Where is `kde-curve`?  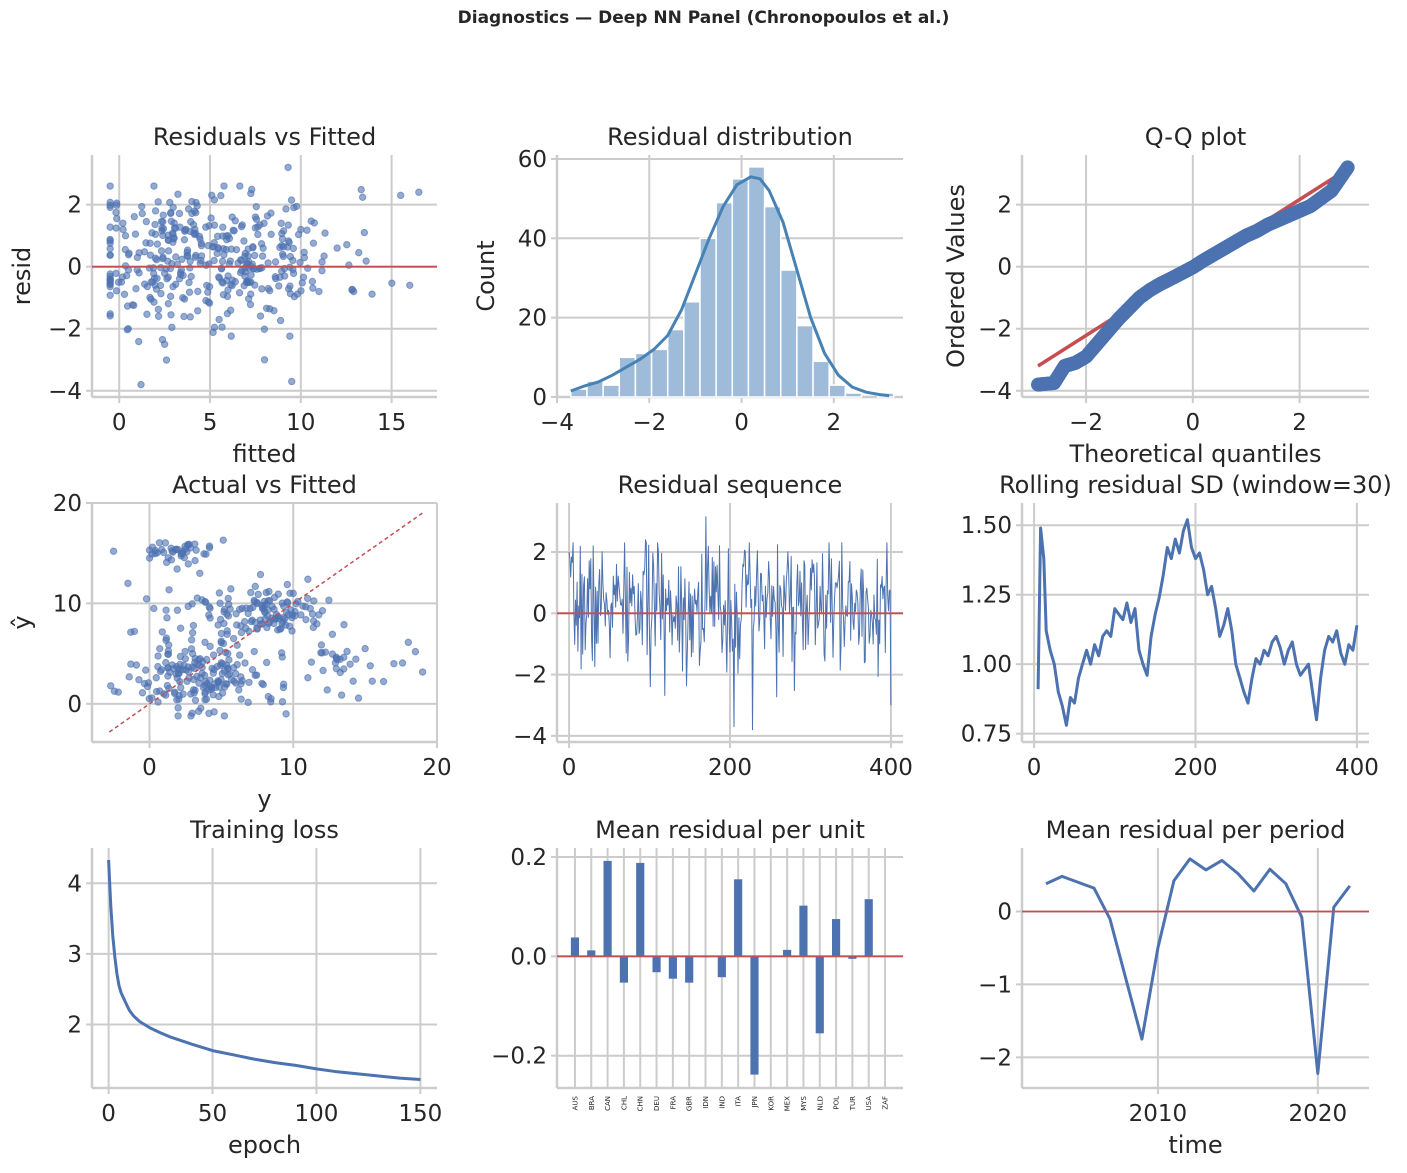 kde-curve is located at coordinates (730, 286).